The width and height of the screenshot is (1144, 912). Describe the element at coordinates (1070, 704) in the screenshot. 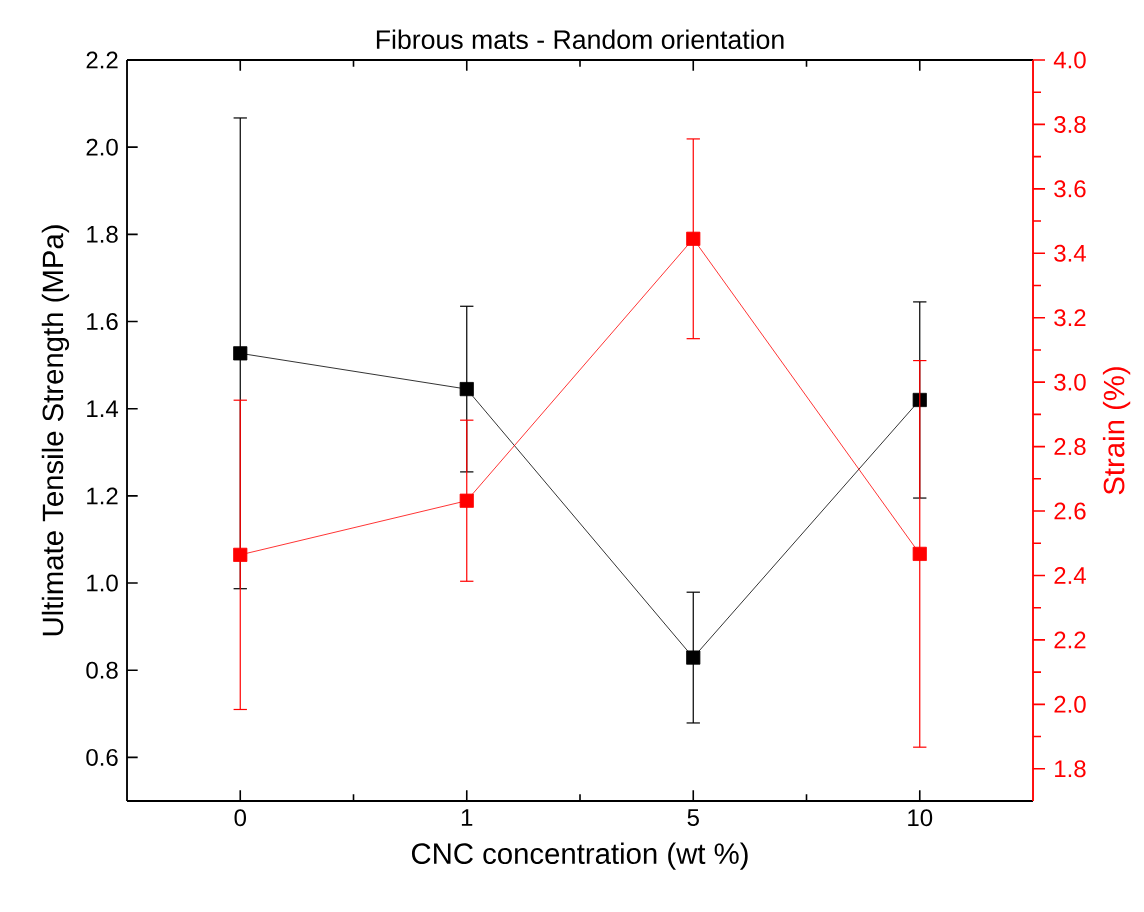

I see `y2-tick-label: 2.0` at that location.